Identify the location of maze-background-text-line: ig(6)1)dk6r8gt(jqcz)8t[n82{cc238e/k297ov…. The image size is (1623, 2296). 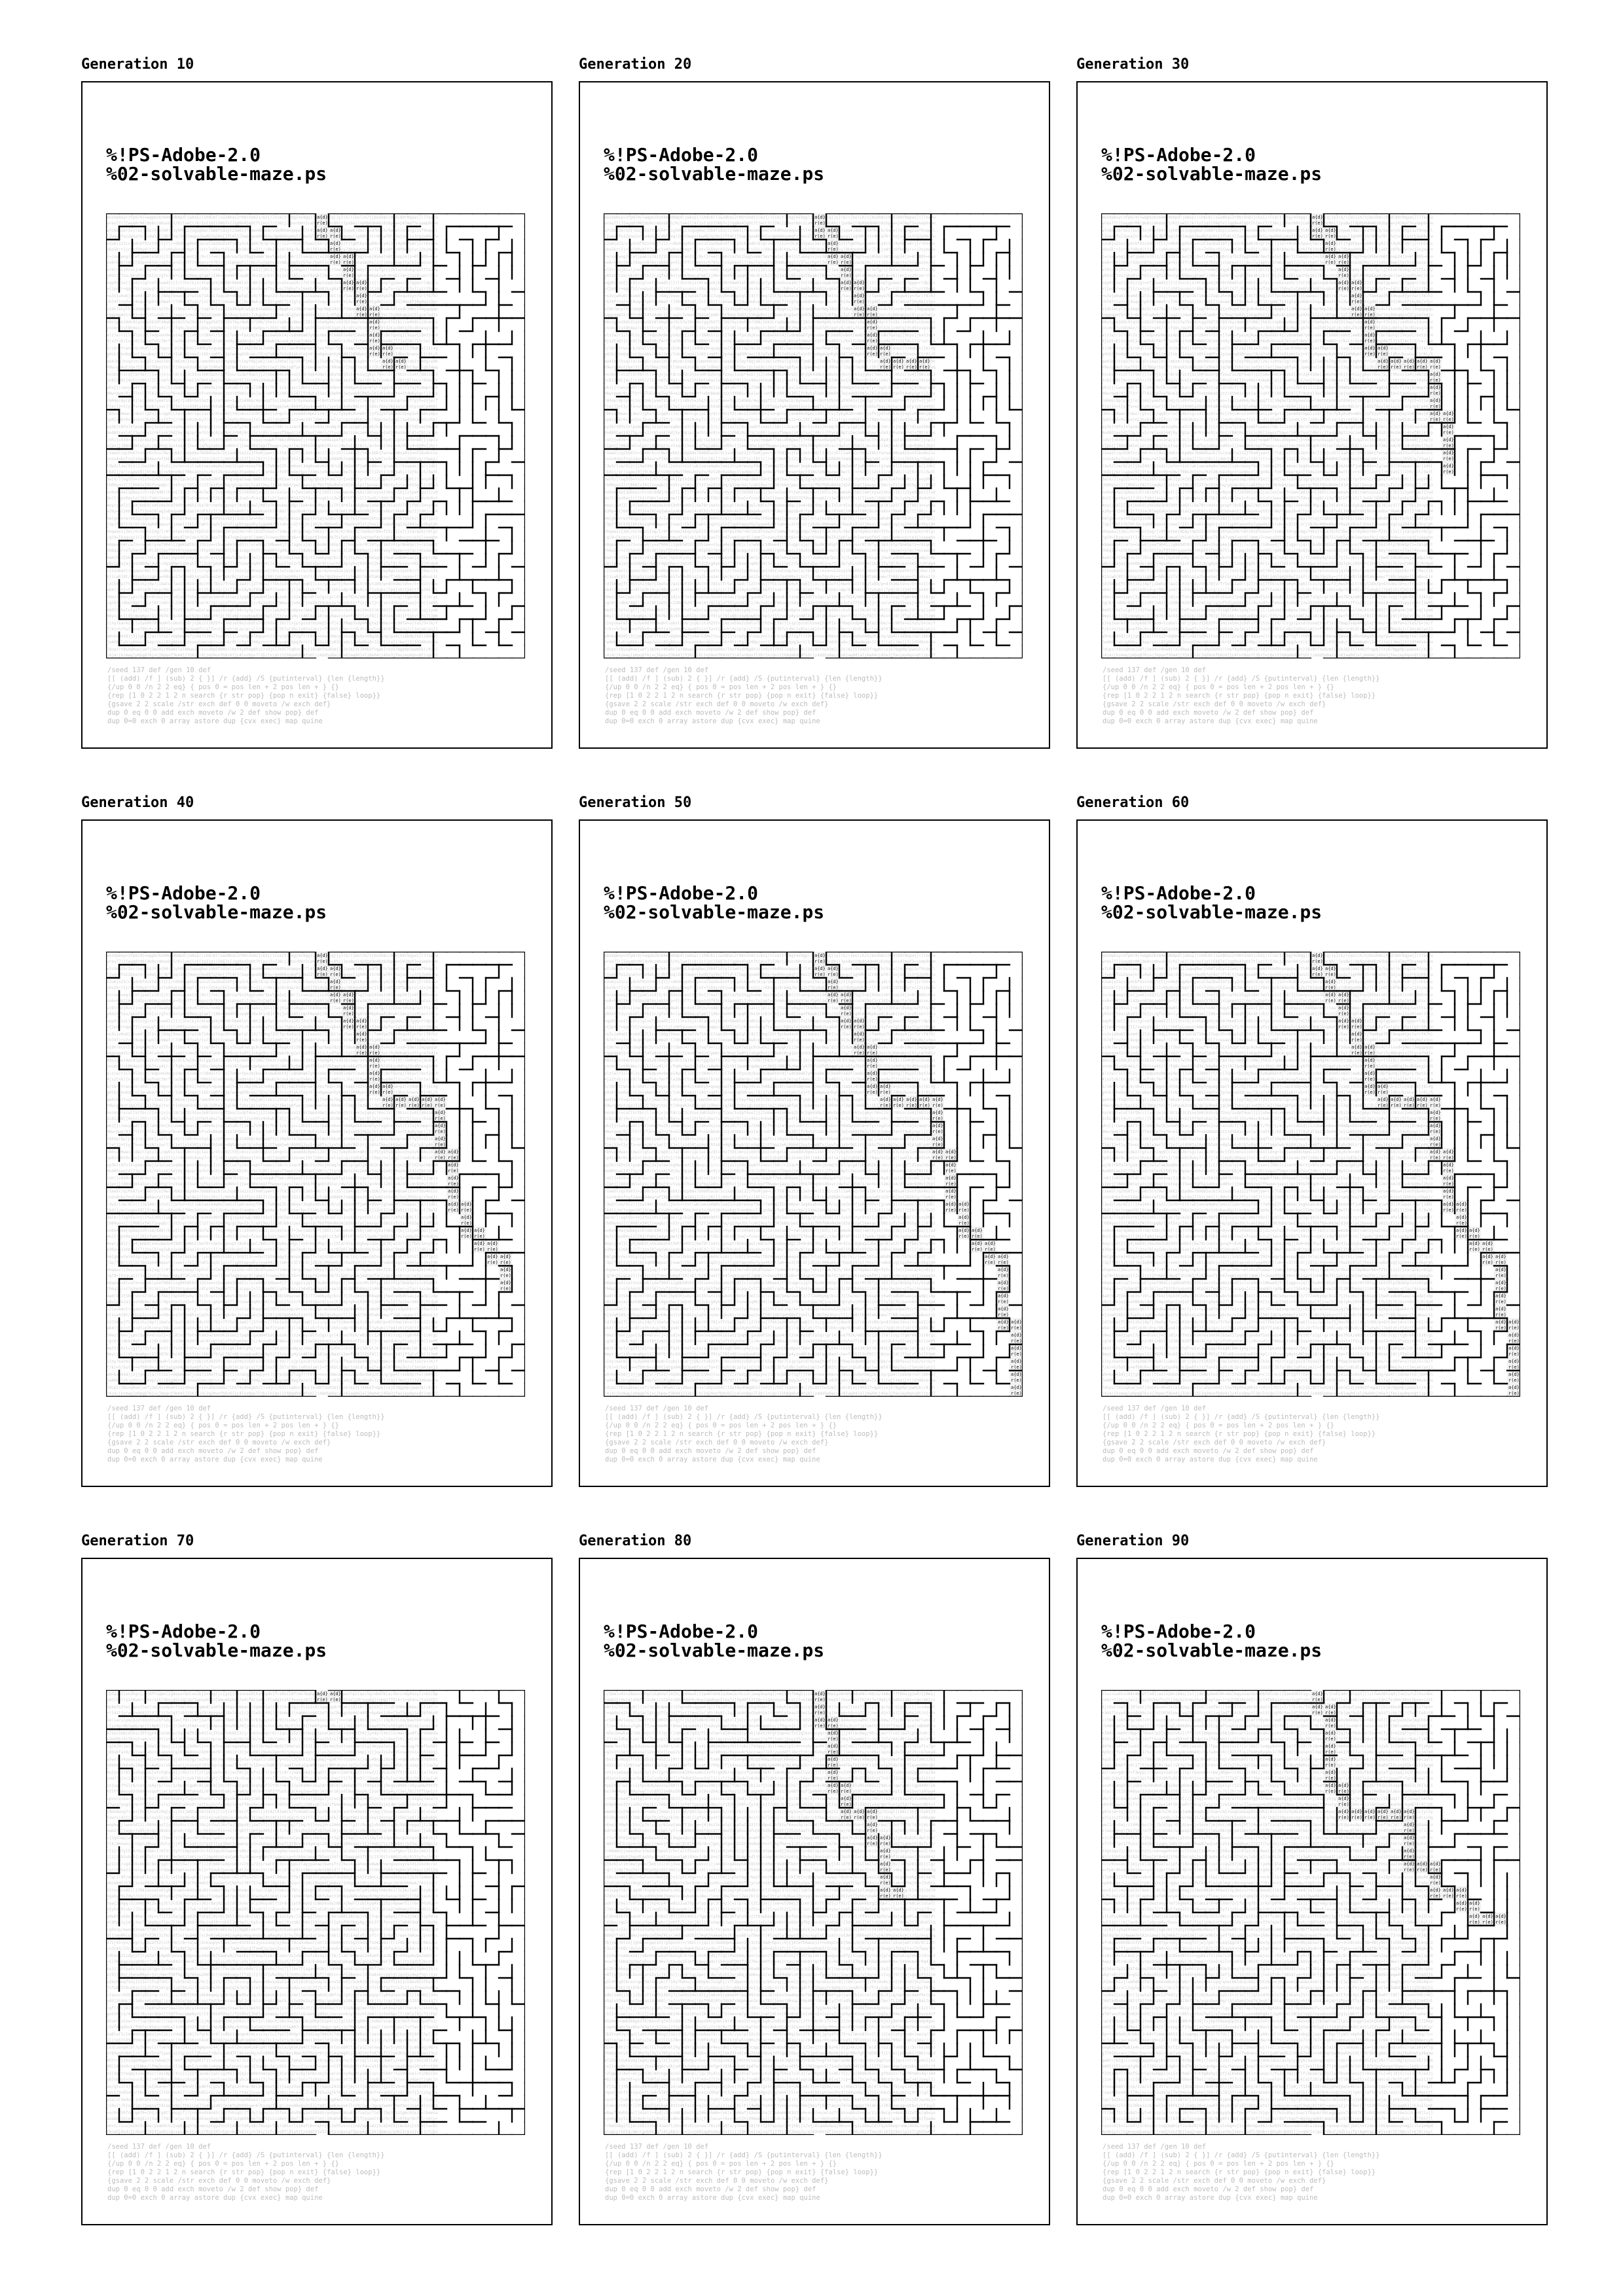
(272, 1341).